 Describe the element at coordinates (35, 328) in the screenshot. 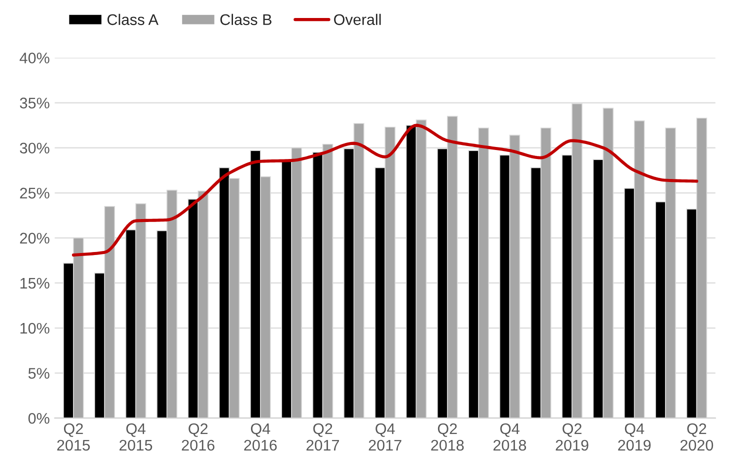

I see `y-tick-label: 10%` at that location.